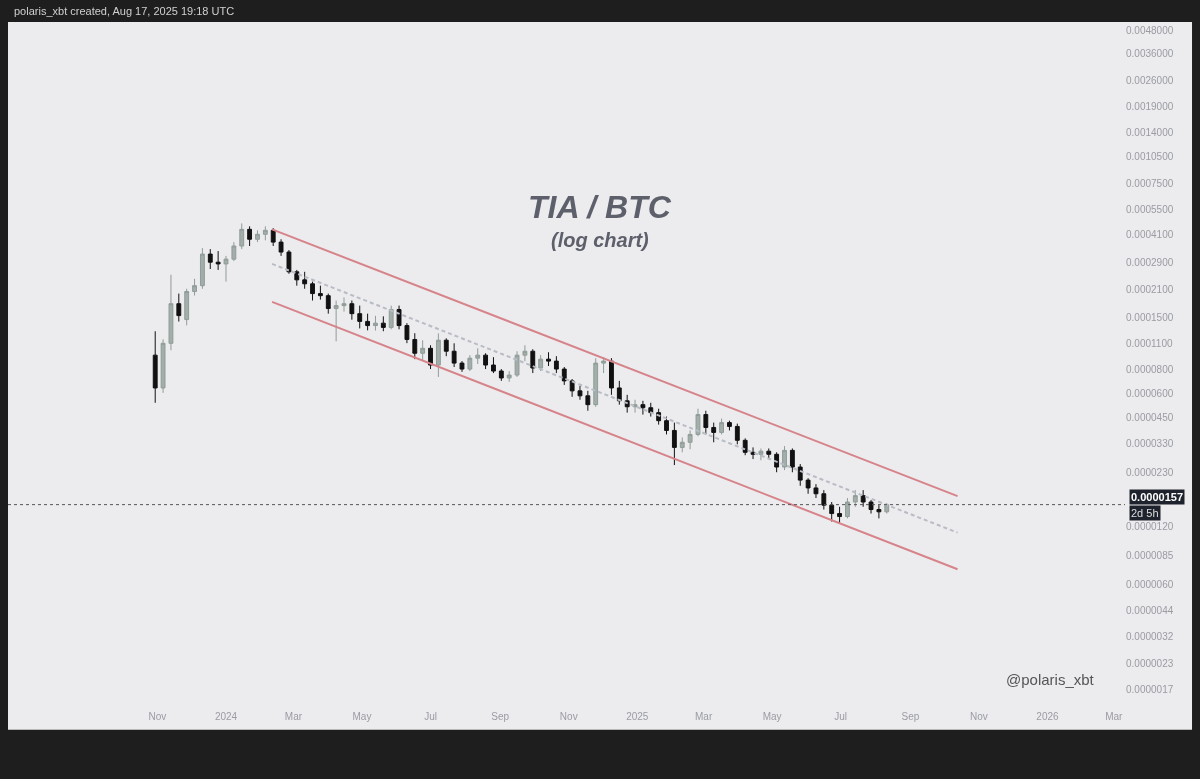 The image size is (1200, 779). What do you see at coordinates (1050, 679) in the screenshot?
I see `annotation: @polaris_xbt` at bounding box center [1050, 679].